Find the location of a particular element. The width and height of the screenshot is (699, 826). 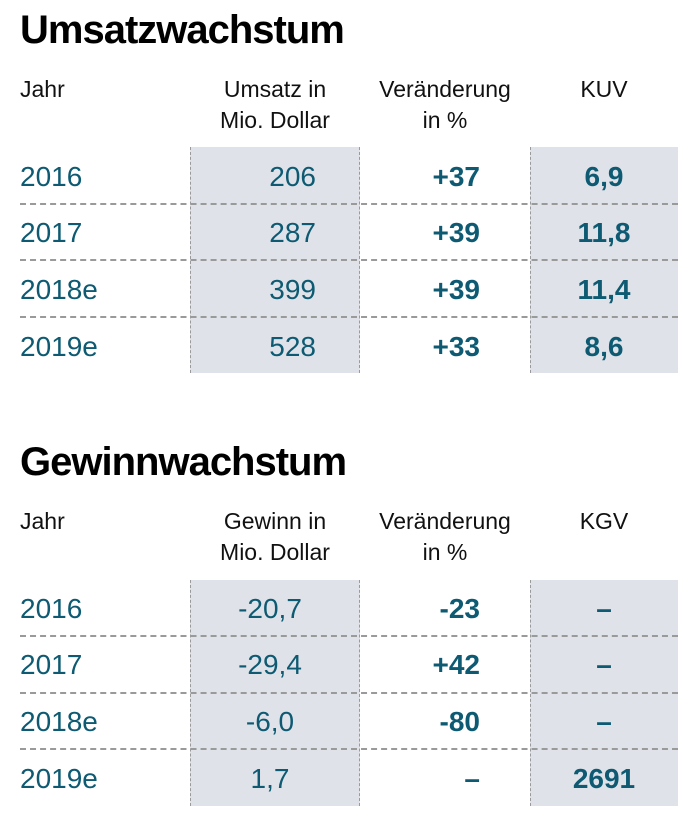

cell-change: – is located at coordinates (472, 778).